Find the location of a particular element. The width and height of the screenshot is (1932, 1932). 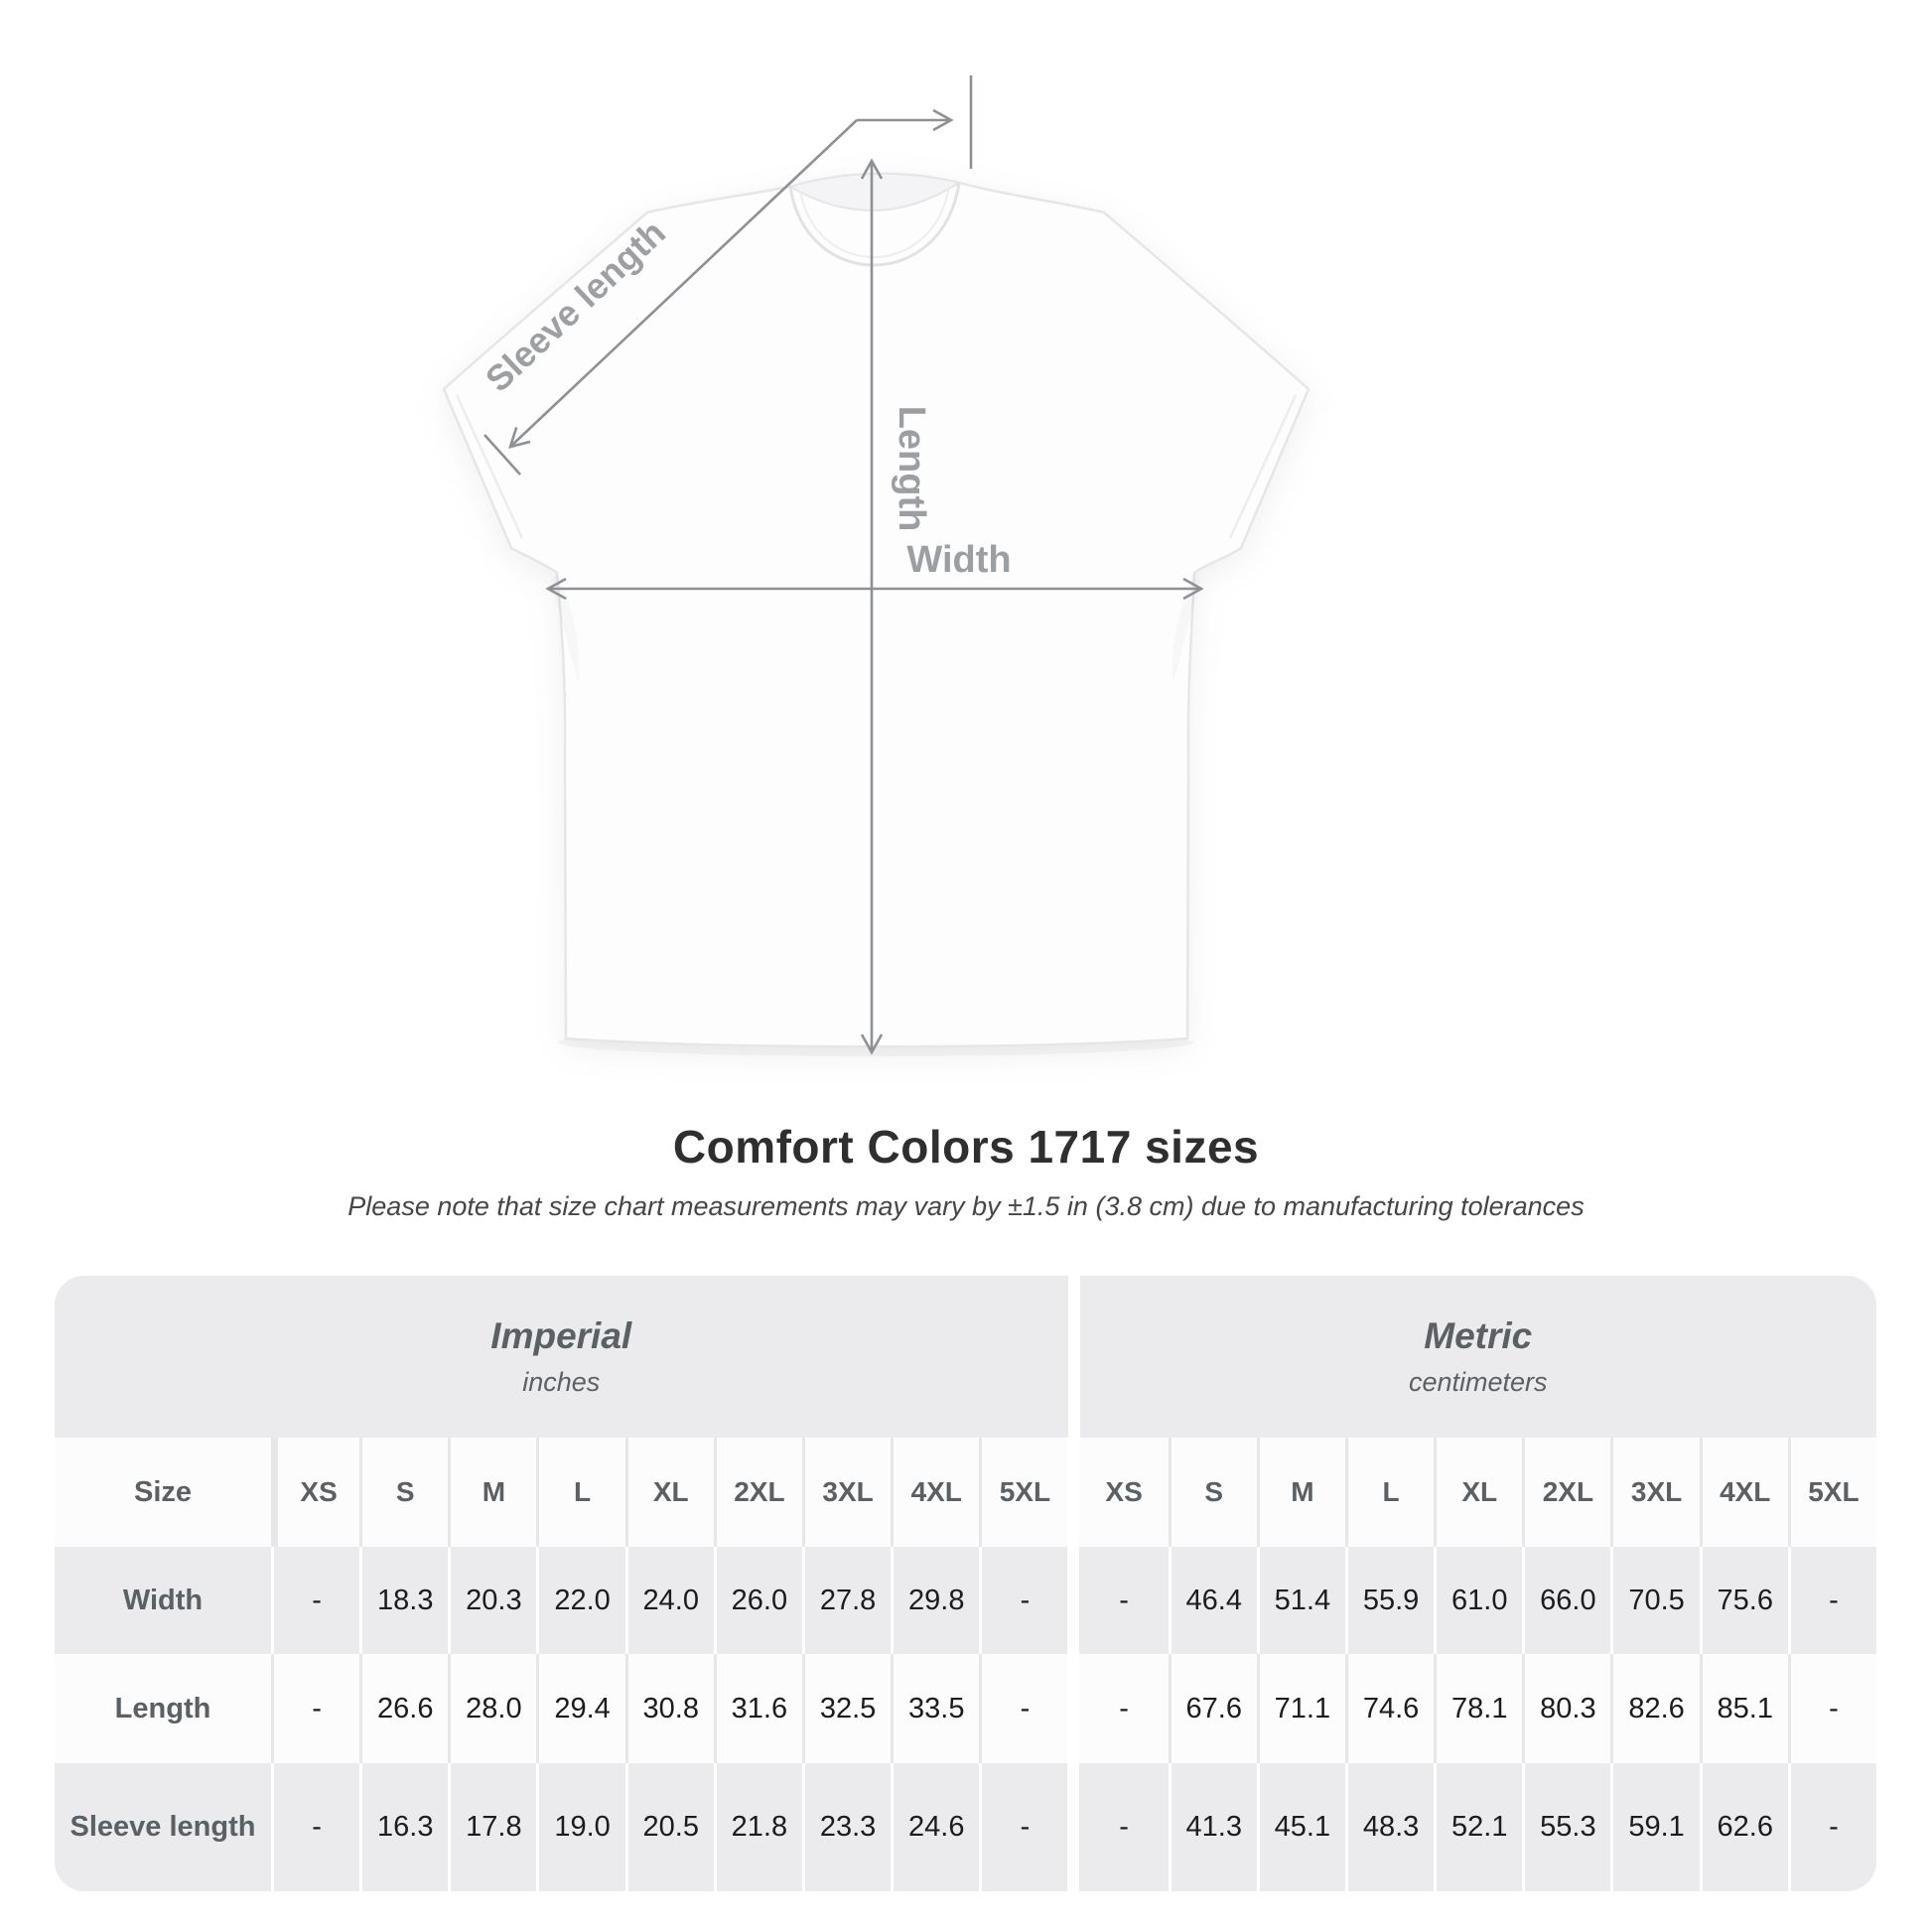

value-cell: 29.4 is located at coordinates (581, 1709).